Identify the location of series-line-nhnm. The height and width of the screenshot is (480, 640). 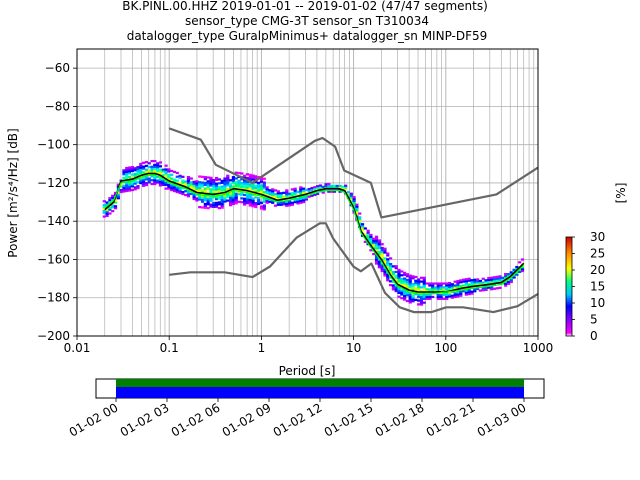
(353, 173).